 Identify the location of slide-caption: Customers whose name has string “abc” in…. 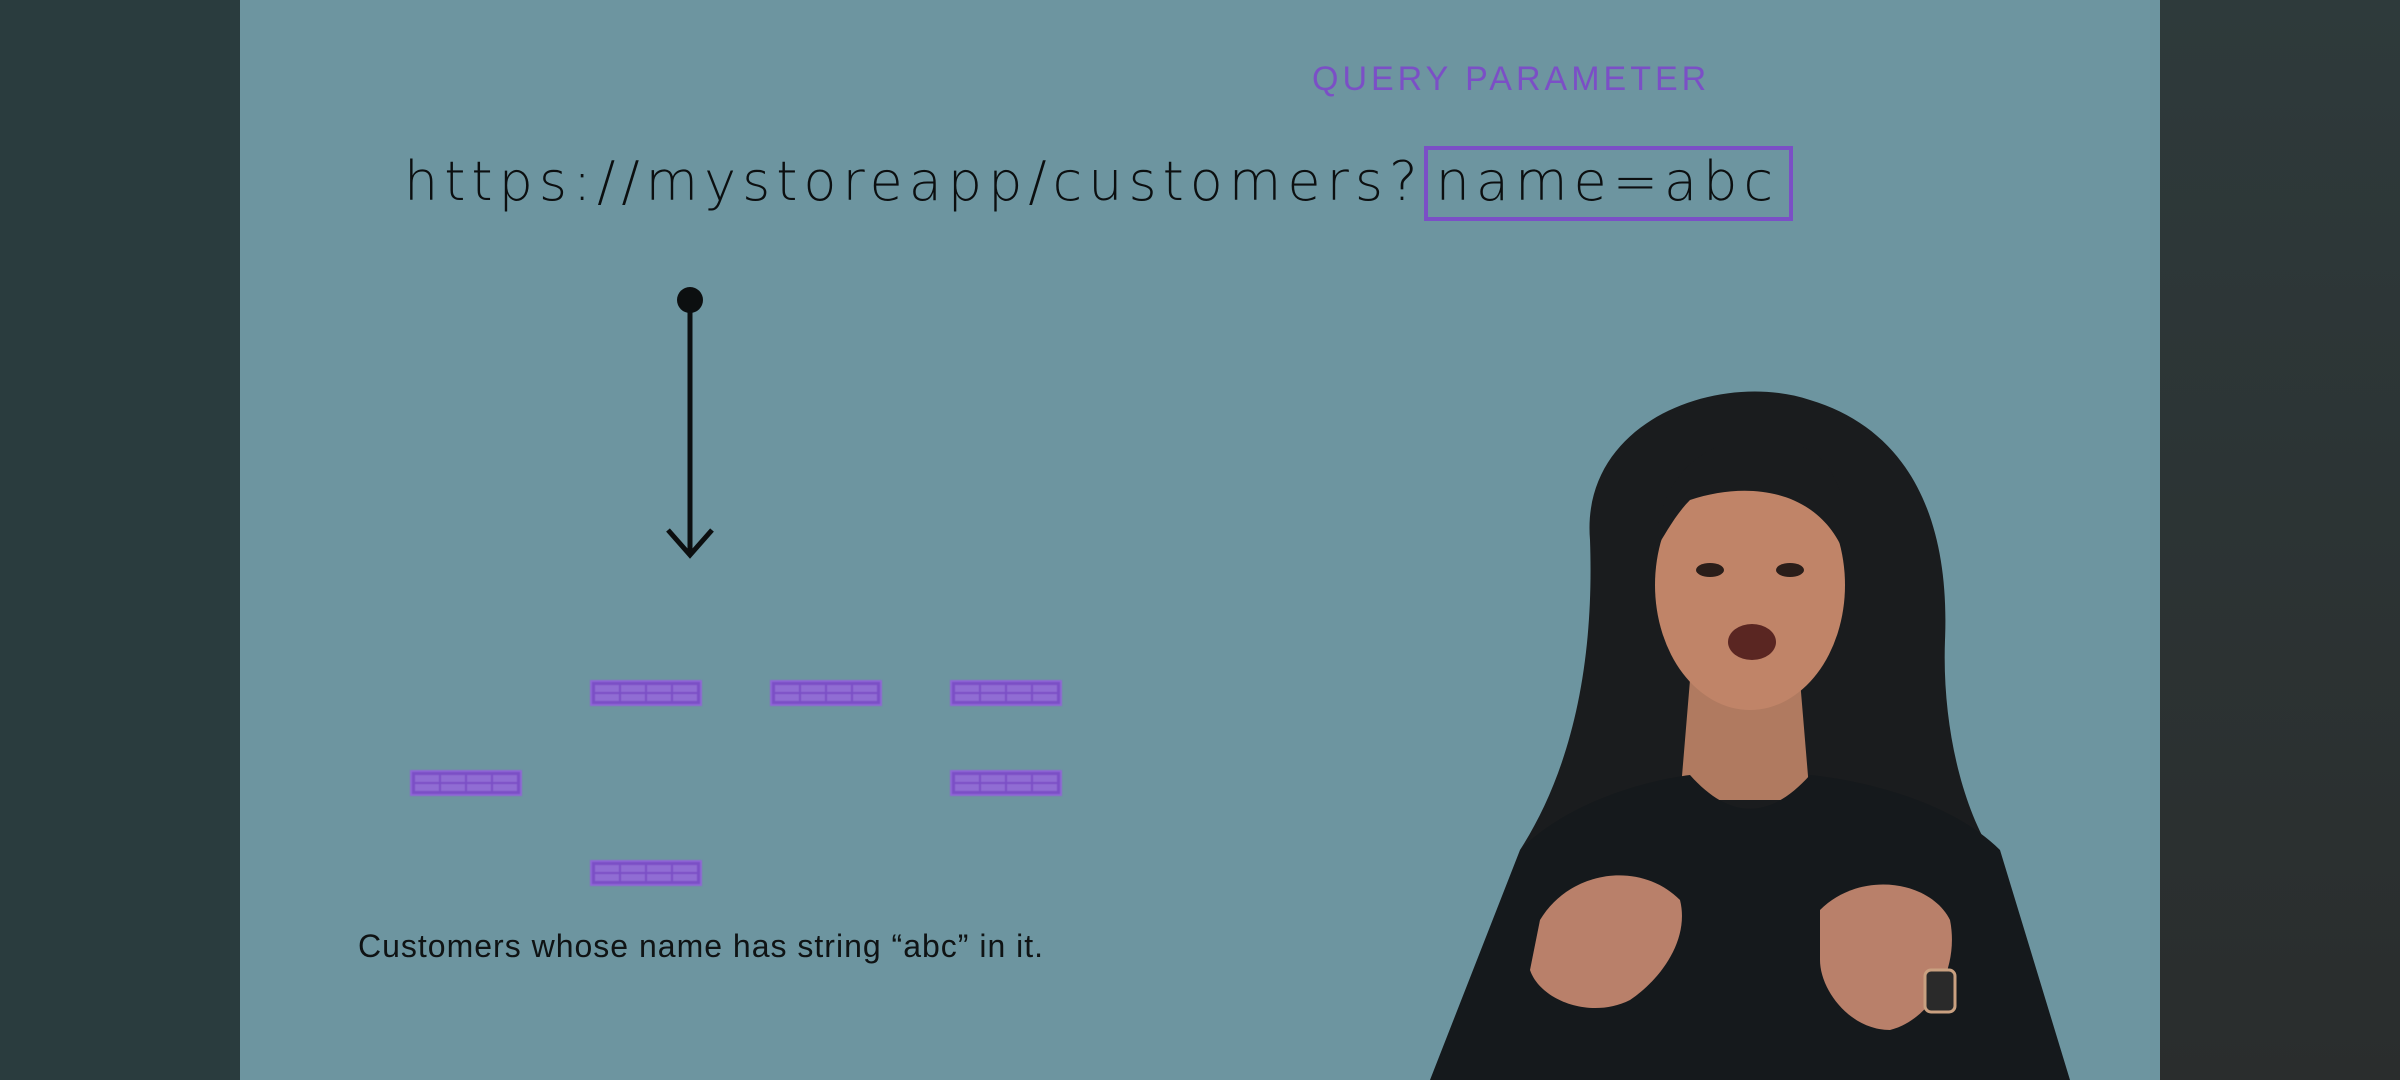
(701, 946).